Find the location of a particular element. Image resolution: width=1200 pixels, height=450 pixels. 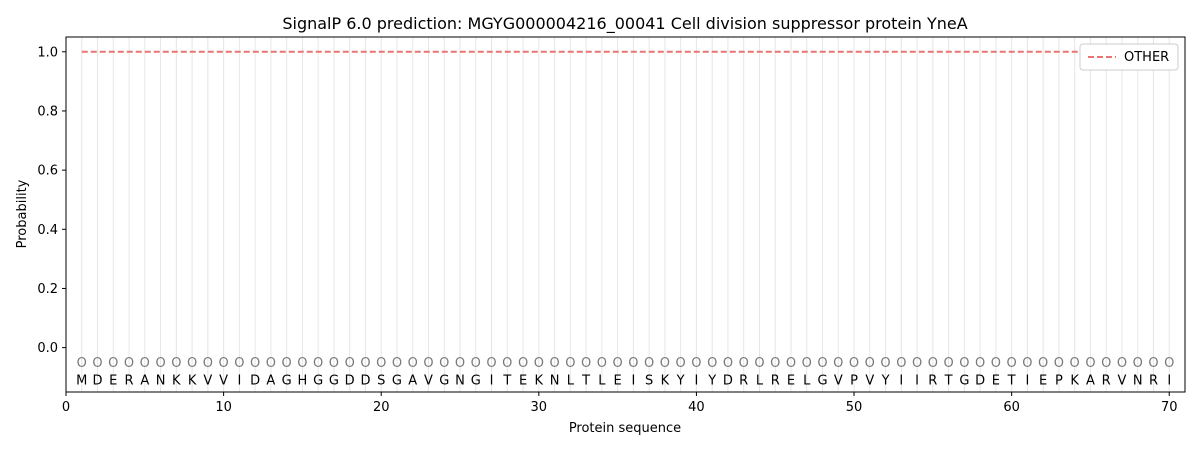

y-tick-label: 0.6 is located at coordinates (47, 171).